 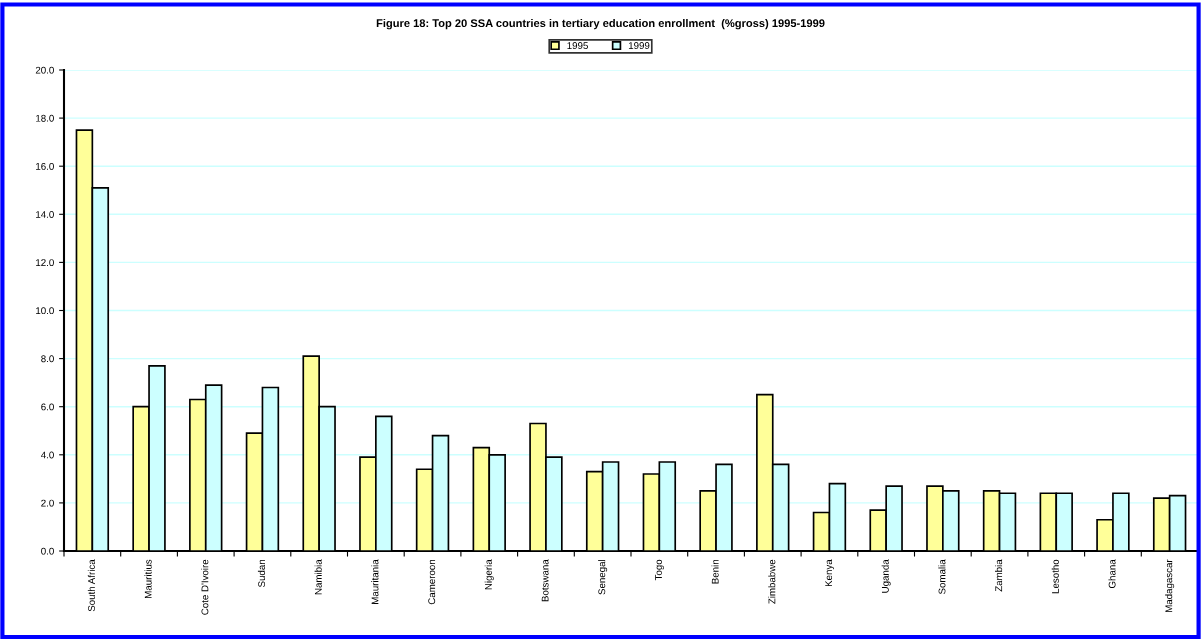 What do you see at coordinates (205, 587) in the screenshot?
I see `x-tick-label: Cote D'Ivoire` at bounding box center [205, 587].